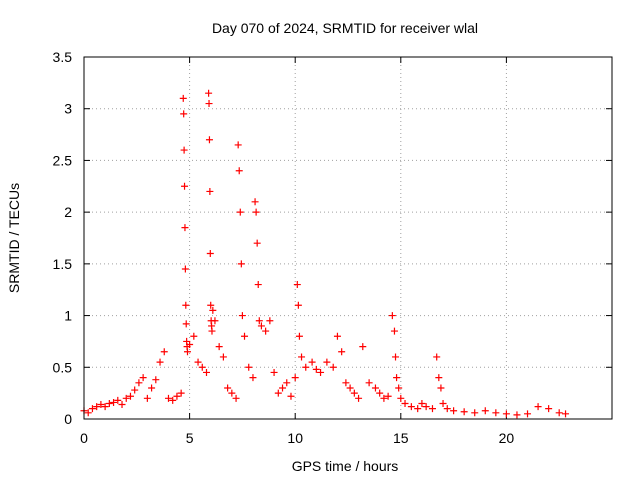 This screenshot has height=480, width=640. What do you see at coordinates (84, 438) in the screenshot?
I see `x-tick-label: 0` at bounding box center [84, 438].